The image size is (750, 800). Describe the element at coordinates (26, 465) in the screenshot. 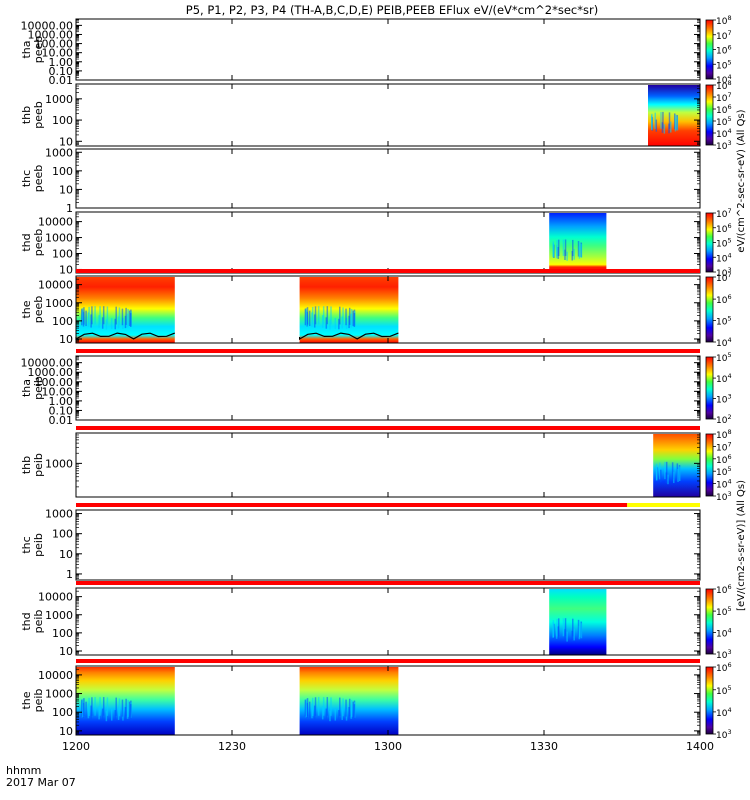

I see `panel-label-probe: thb` at that location.